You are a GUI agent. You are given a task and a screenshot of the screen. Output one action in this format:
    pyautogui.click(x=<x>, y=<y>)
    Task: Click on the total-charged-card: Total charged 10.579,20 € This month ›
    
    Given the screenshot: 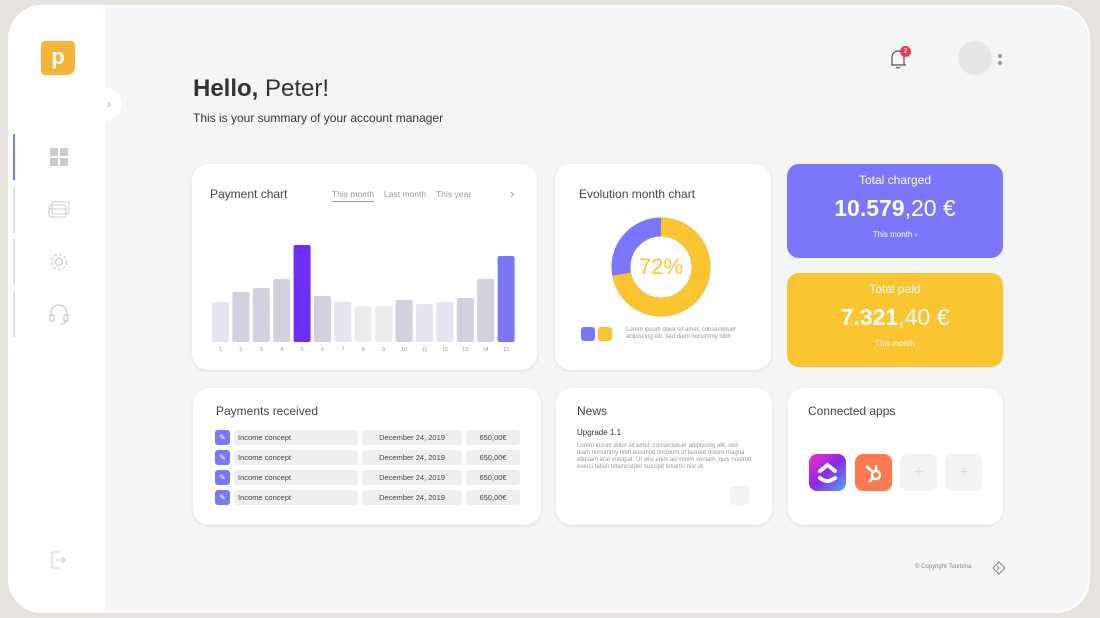 What is the action you would take?
    pyautogui.click(x=895, y=211)
    